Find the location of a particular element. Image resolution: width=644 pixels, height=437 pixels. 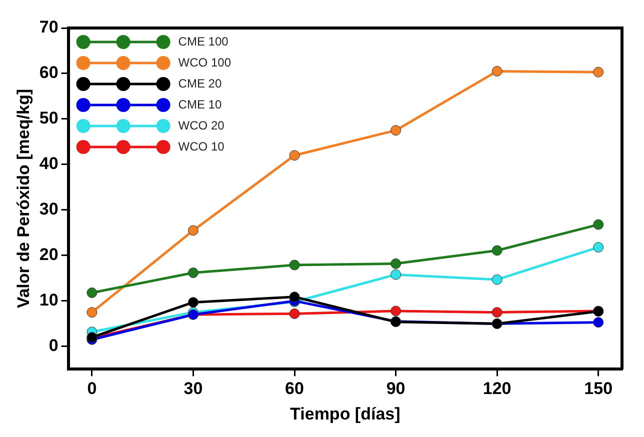

y-tick-label: 60 is located at coordinates (48, 72).